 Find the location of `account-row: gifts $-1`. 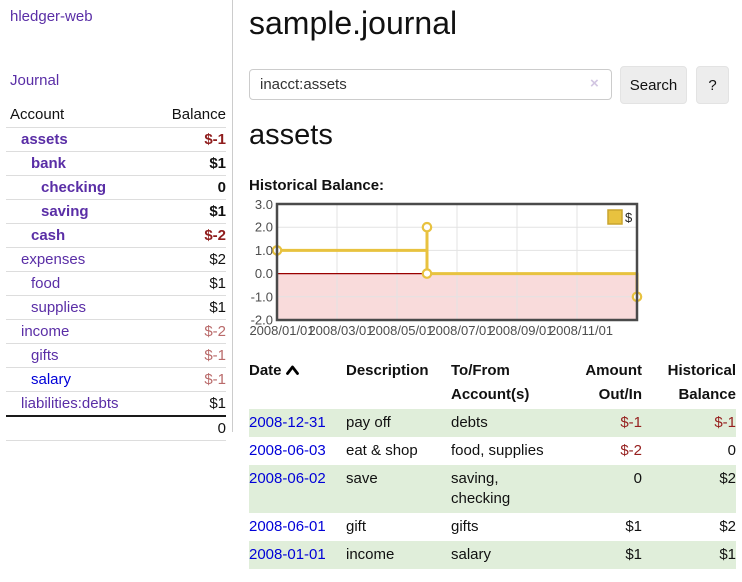

account-row: gifts $-1 is located at coordinates (116, 355).